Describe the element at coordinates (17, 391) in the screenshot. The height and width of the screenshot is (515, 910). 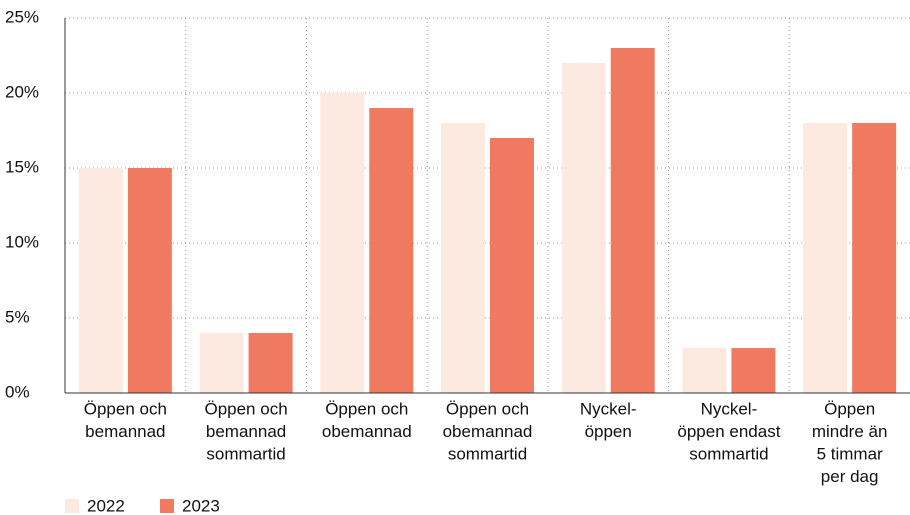
I see `y-tick-label: 0%` at that location.